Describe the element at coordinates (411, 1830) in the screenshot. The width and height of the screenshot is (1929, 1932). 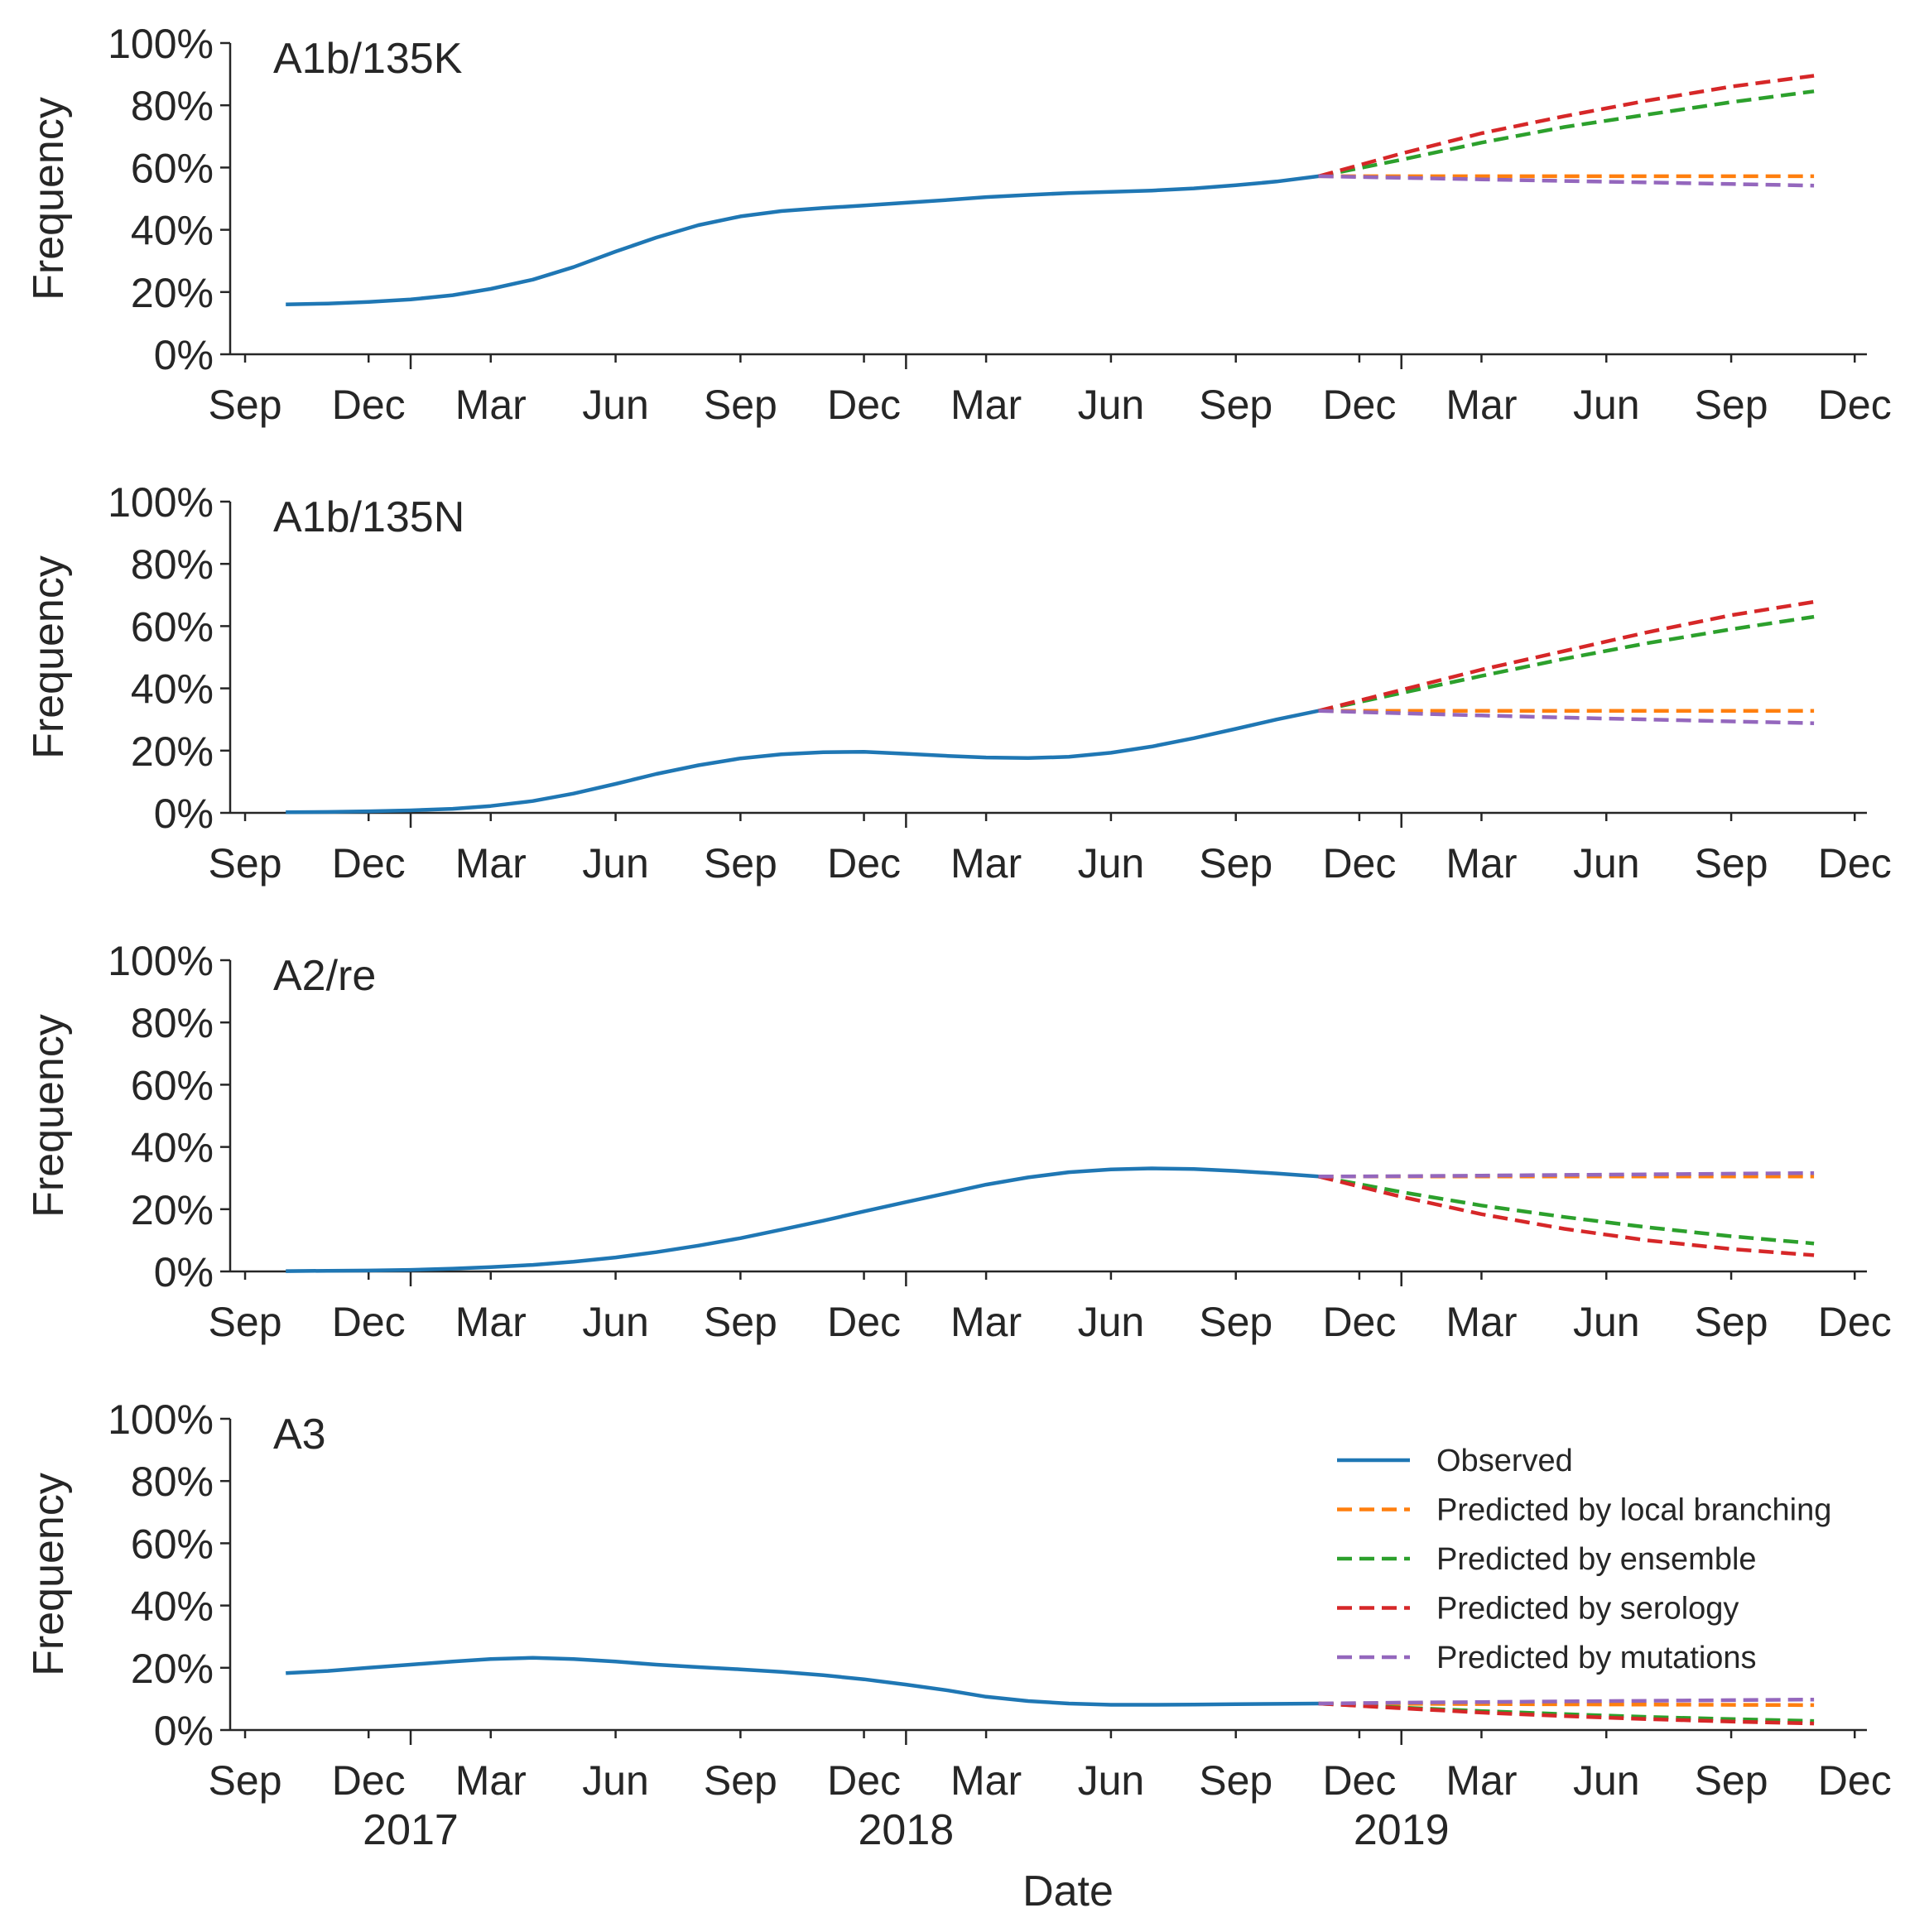
I see `year-label: 2017` at that location.